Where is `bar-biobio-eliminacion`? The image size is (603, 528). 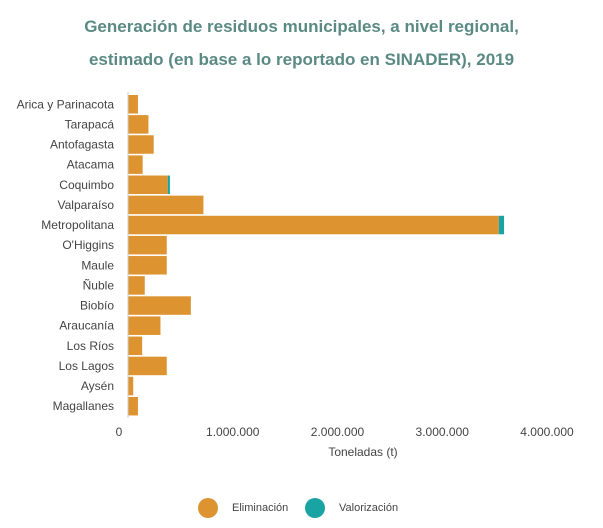
bar-biobio-eliminacion is located at coordinates (159, 305).